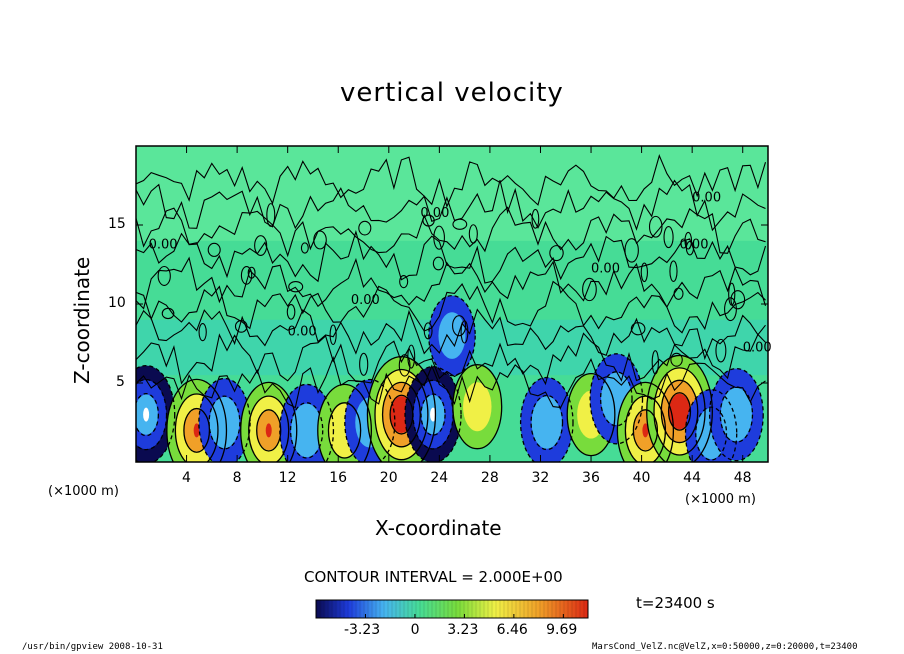  Describe the element at coordinates (415, 630) in the screenshot. I see `colorbar-tick-label: 0` at that location.